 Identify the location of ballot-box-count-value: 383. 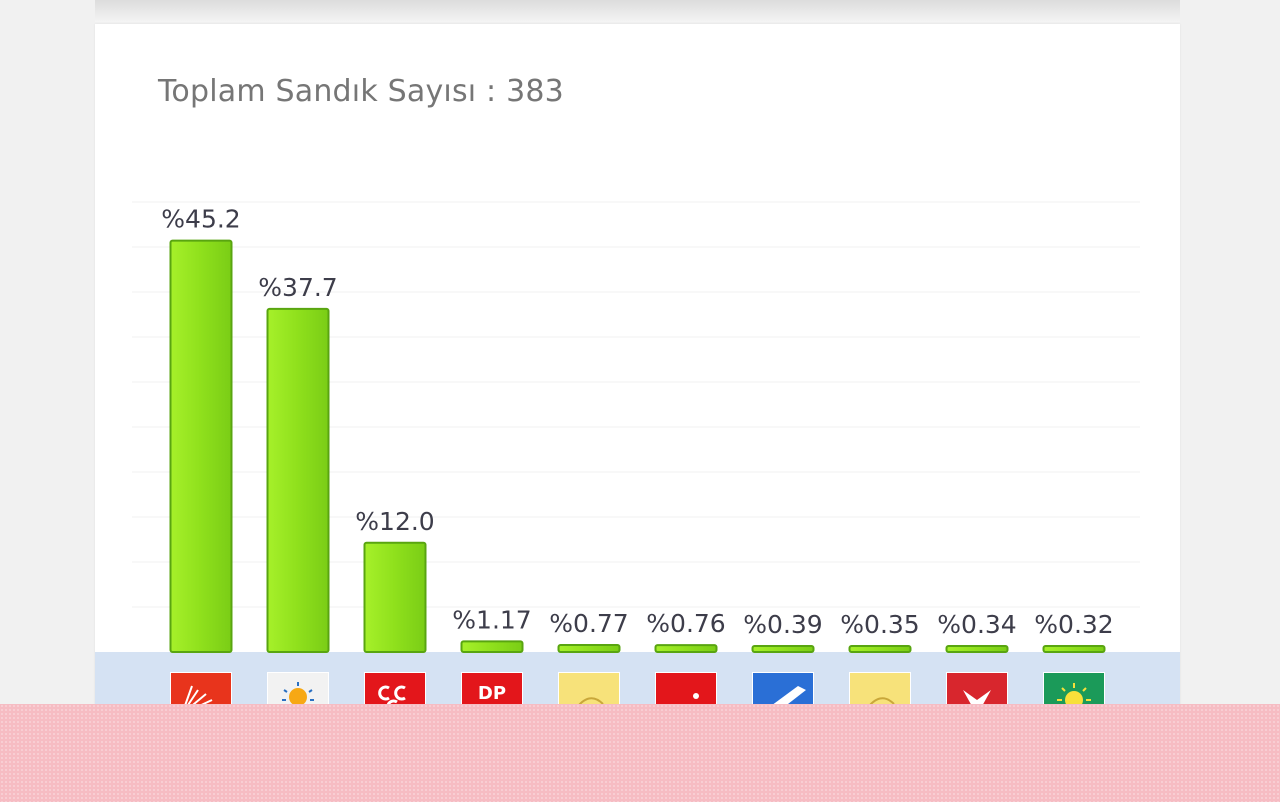
(535, 91).